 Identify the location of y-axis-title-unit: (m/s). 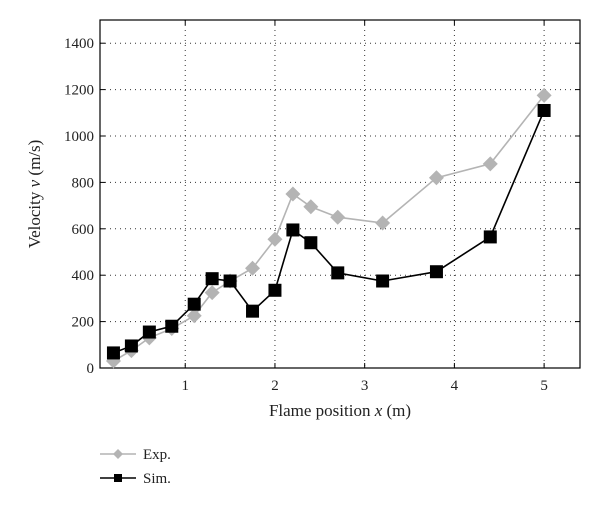
(34, 160).